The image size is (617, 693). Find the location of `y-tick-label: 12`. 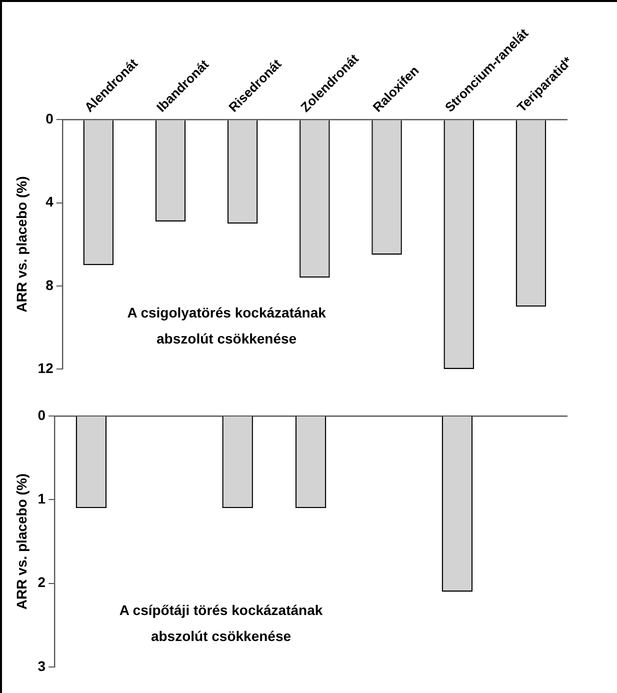

y-tick-label: 12 is located at coordinates (46, 368).